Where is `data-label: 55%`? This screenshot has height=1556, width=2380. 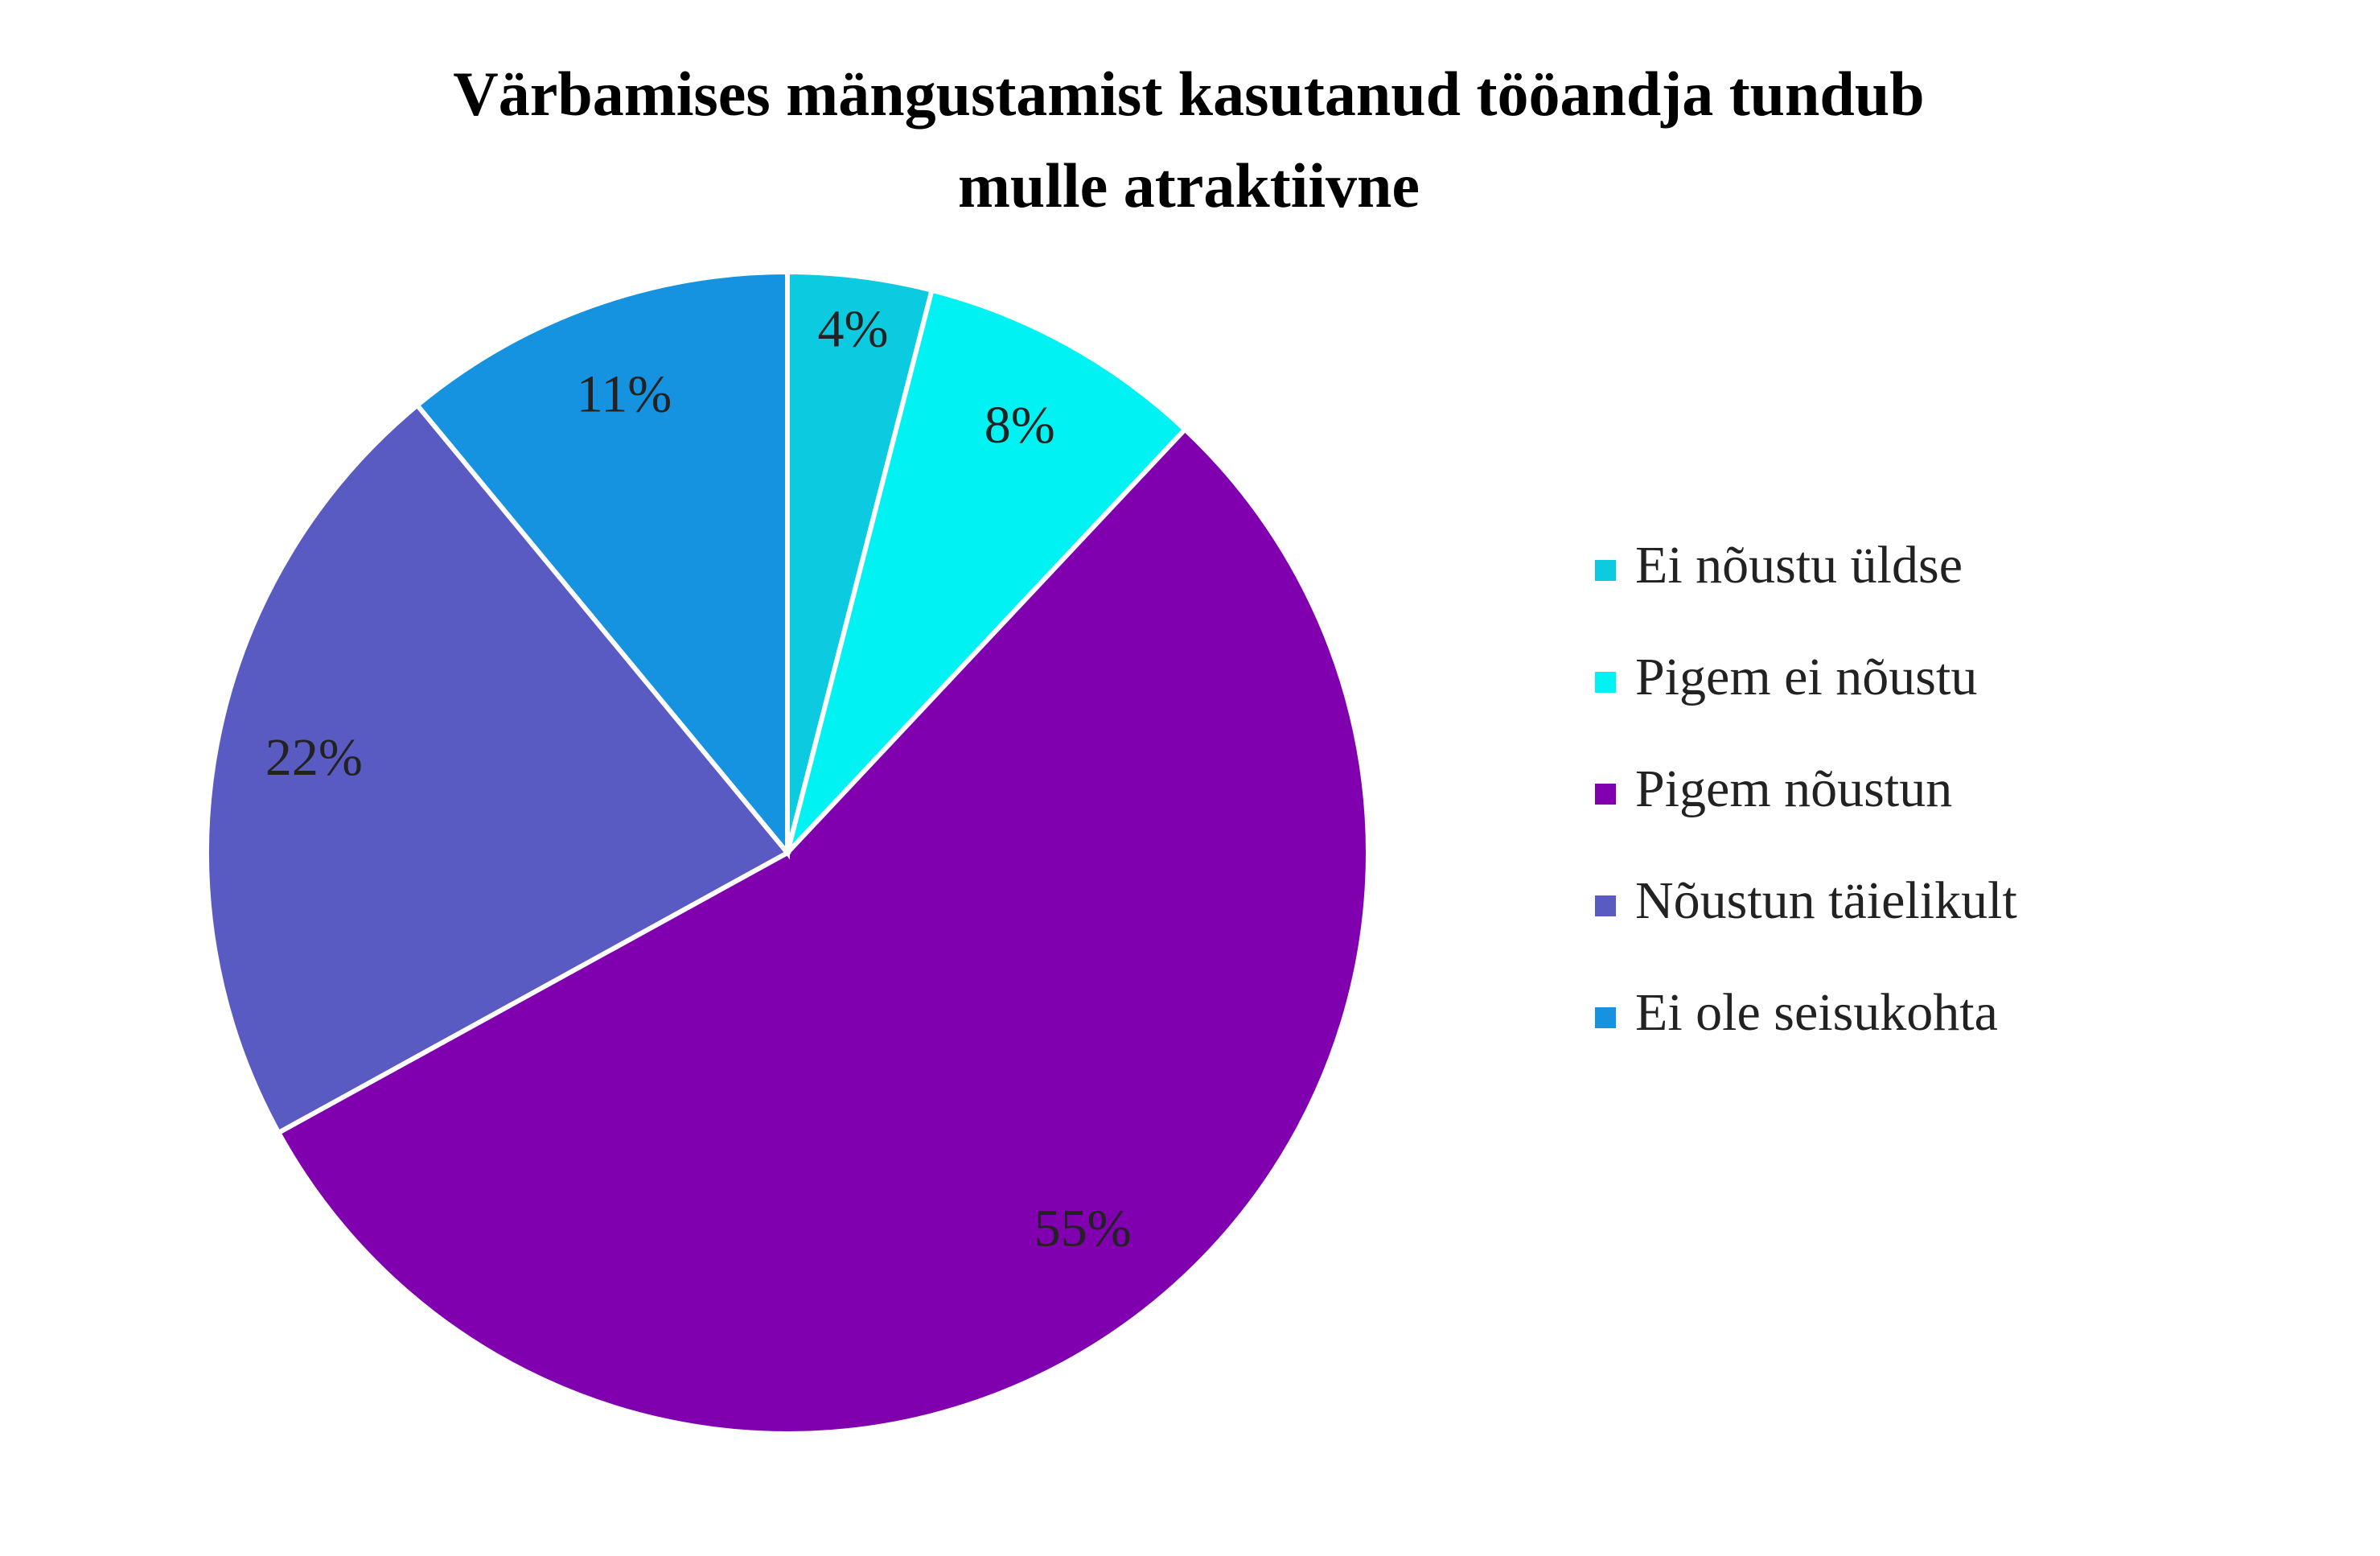 data-label: 55% is located at coordinates (1083, 1229).